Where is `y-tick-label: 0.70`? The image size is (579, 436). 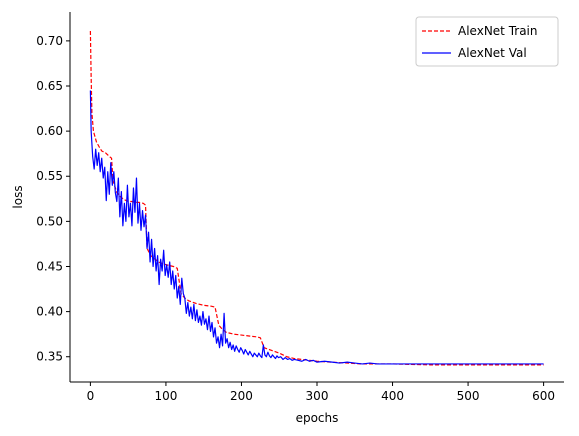 y-tick-label: 0.70 is located at coordinates (49, 41).